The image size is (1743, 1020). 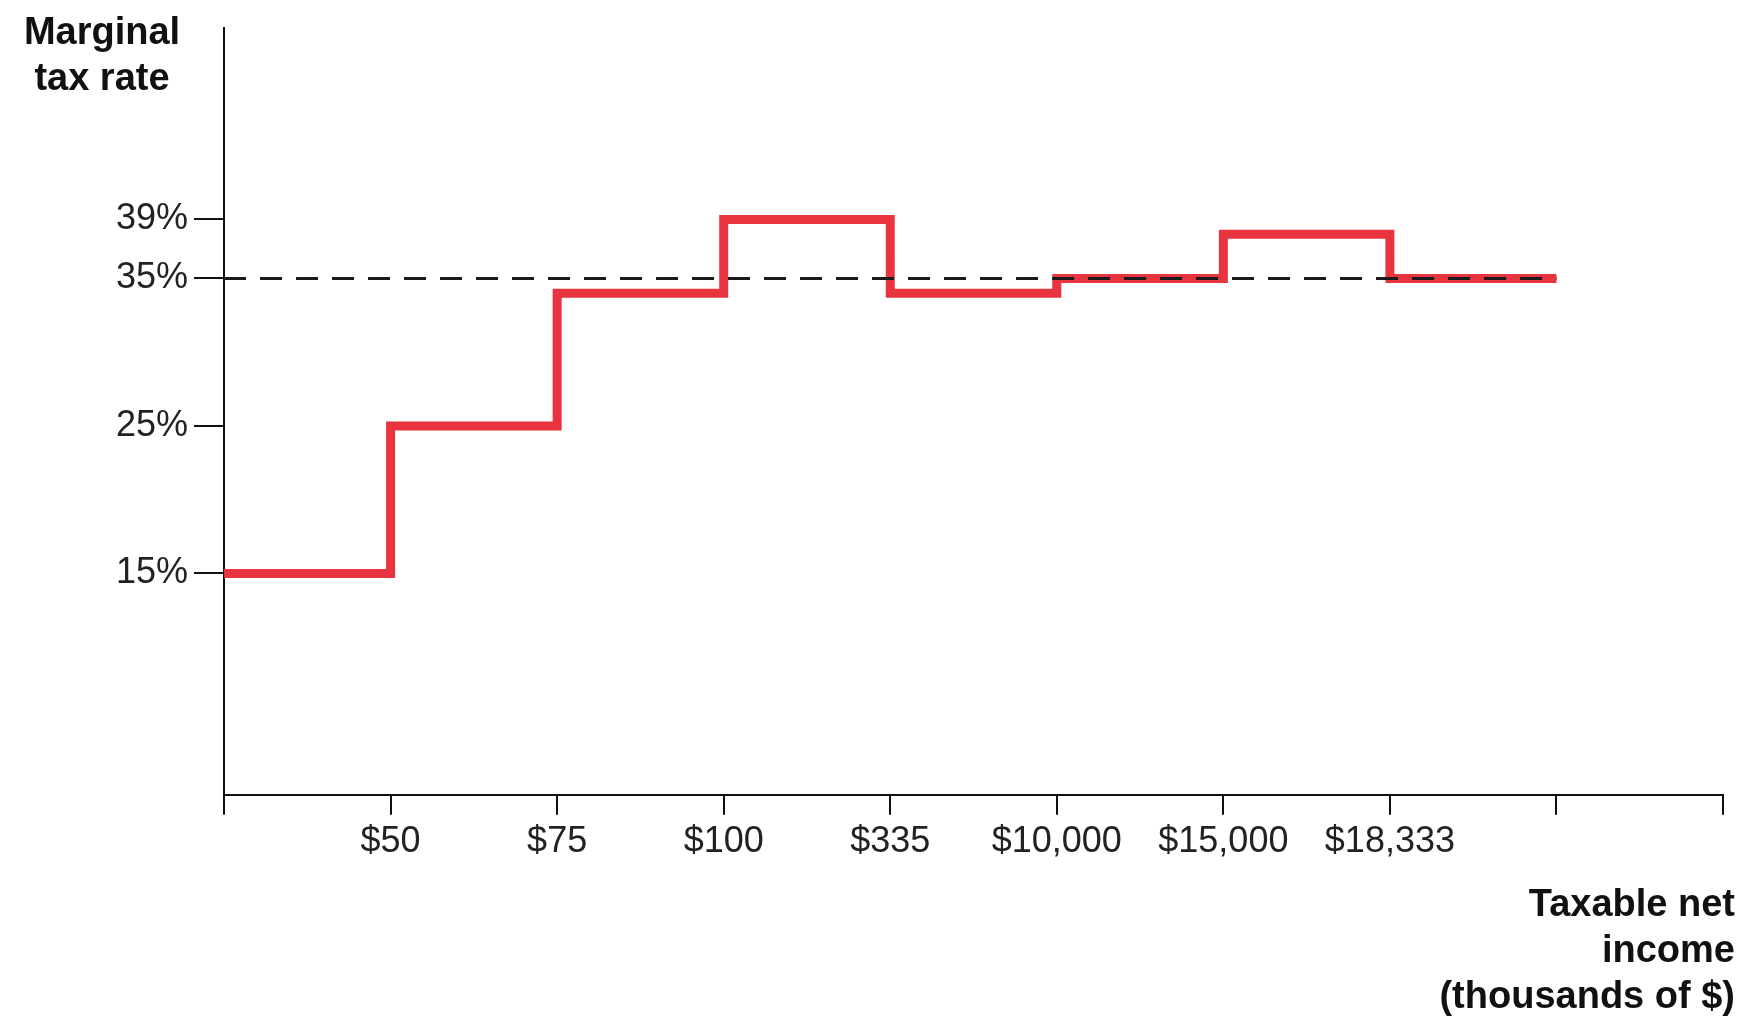 I want to click on x-tick-label: $18,333, so click(x=1389, y=840).